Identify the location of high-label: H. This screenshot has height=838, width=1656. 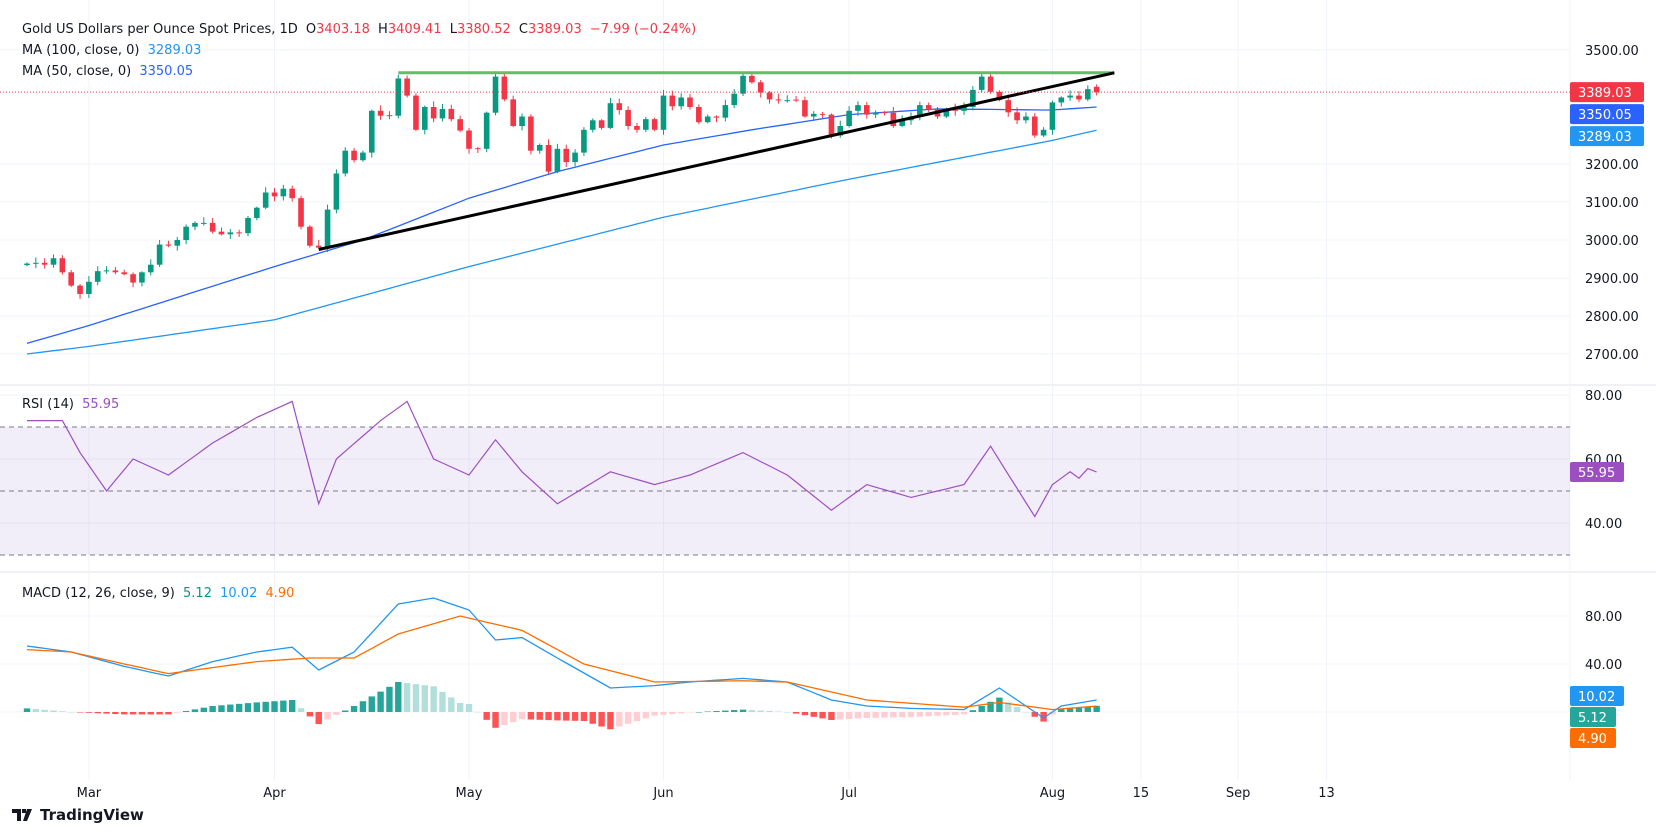
(383, 29).